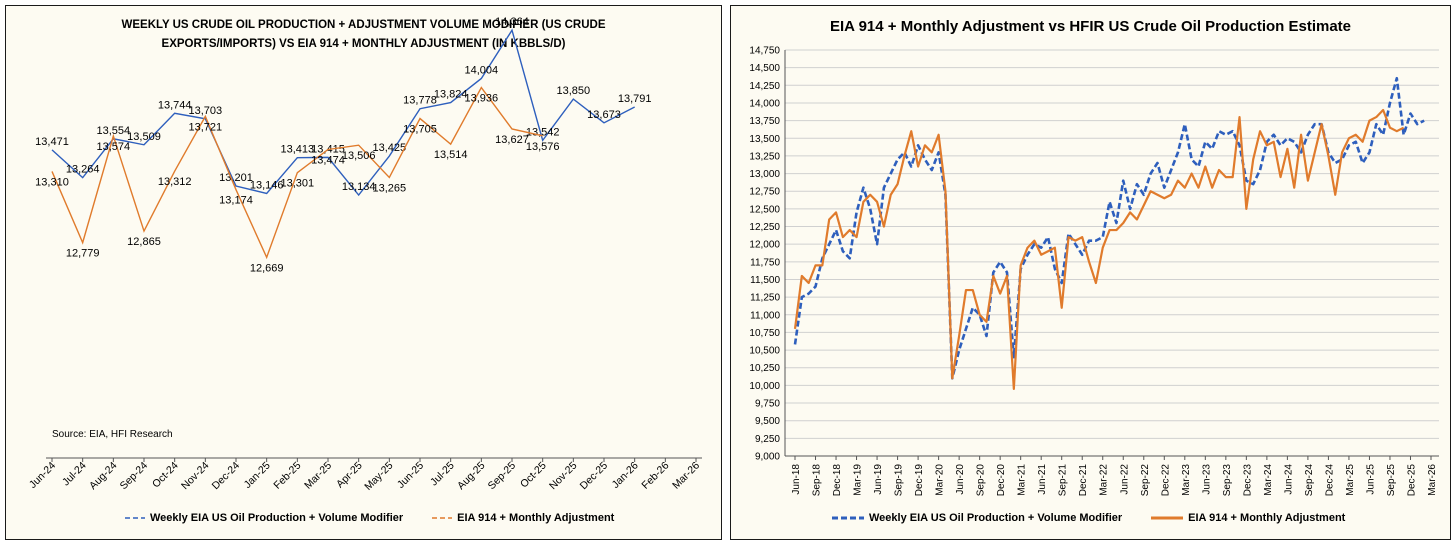 This screenshot has height=547, width=1456. Describe the element at coordinates (512, 140) in the screenshot. I see `data-label-eia: 13,627` at that location.